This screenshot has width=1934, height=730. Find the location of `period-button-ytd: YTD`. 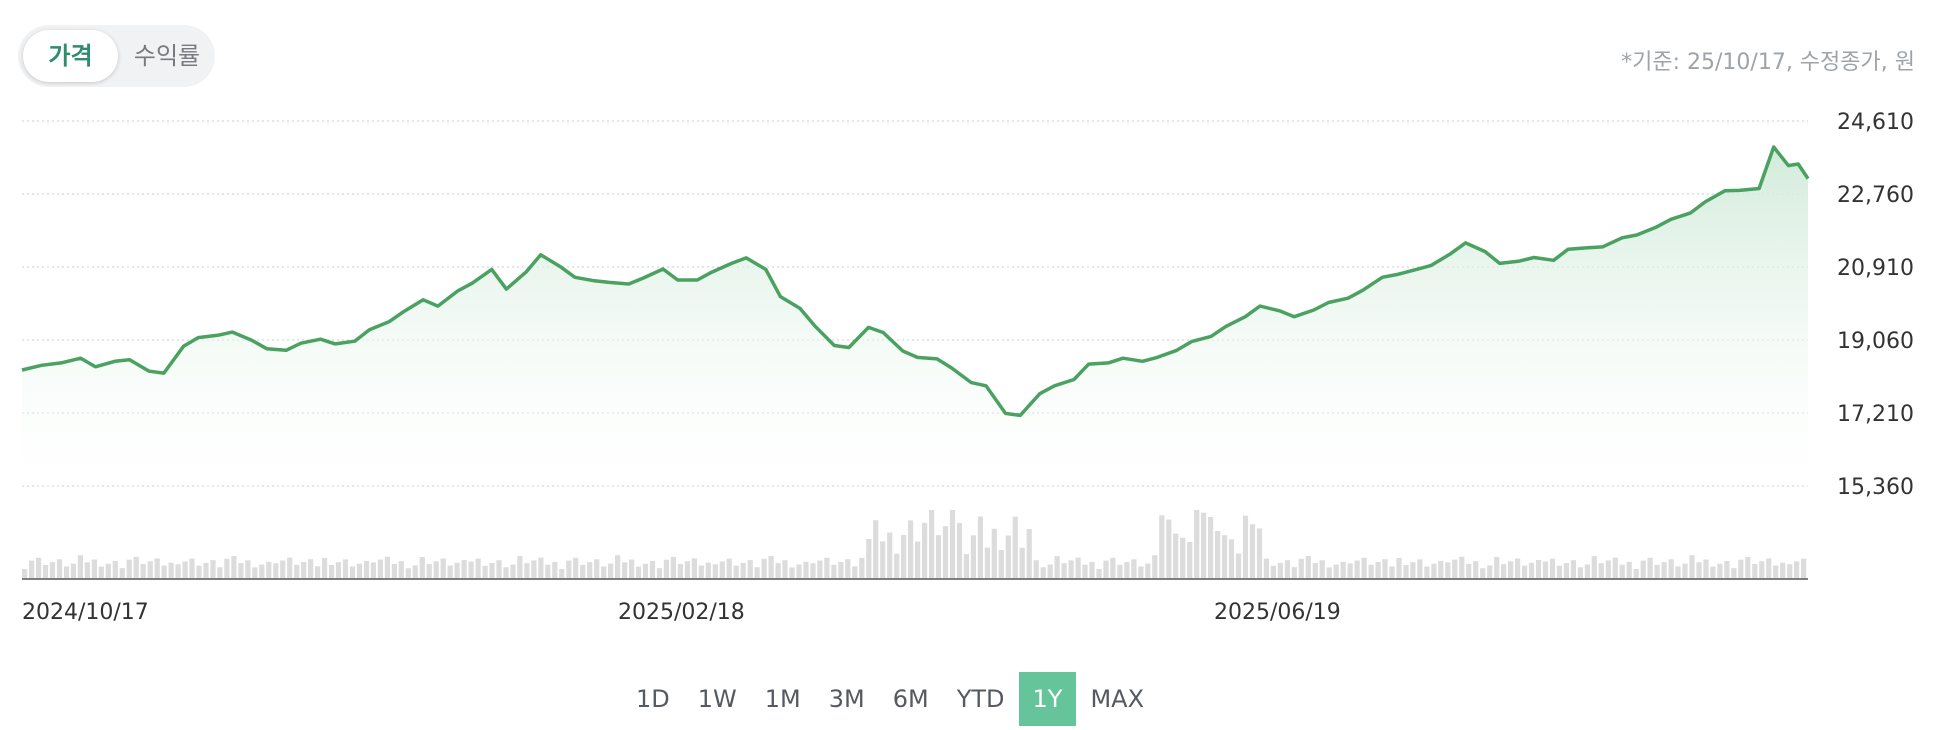

period-button-ytd: YTD is located at coordinates (980, 699).